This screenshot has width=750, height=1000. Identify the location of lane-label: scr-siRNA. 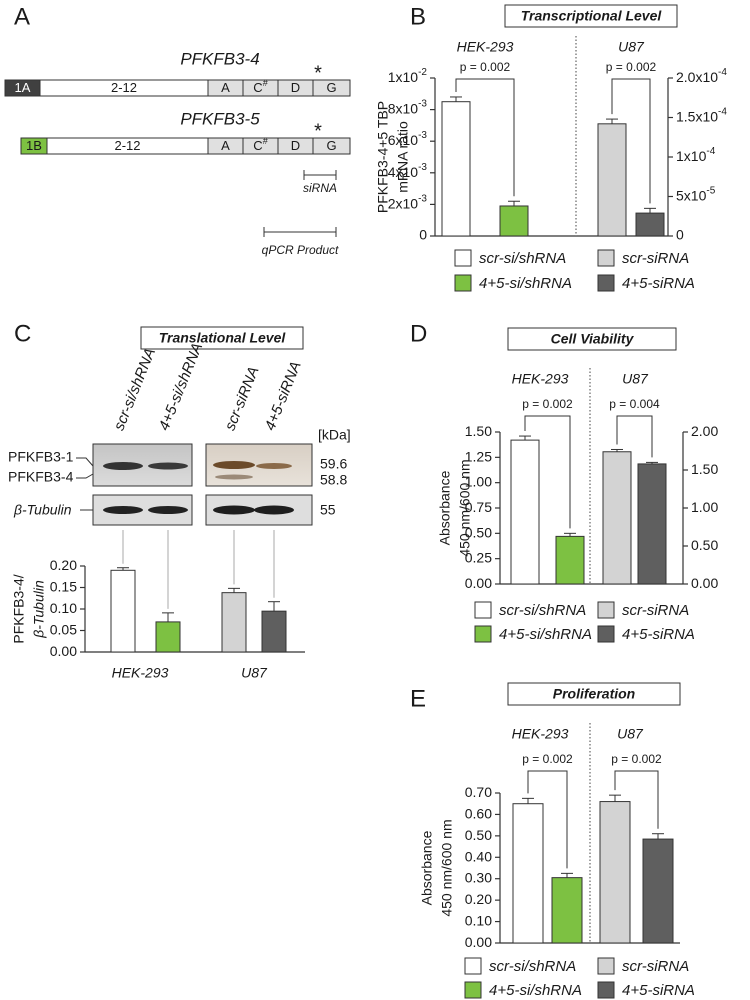
(242, 398).